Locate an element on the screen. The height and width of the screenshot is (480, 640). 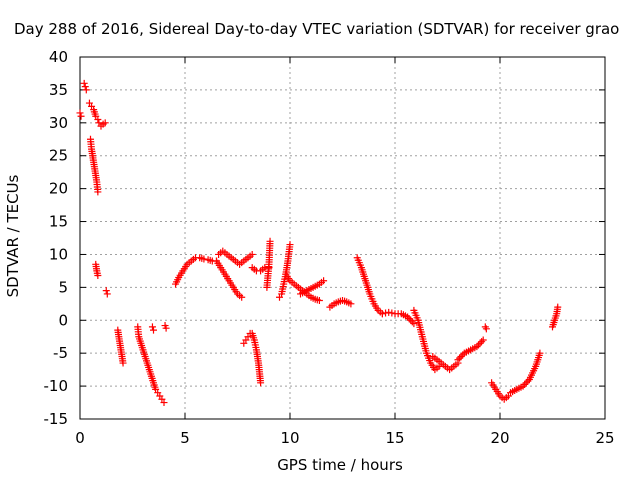
series-seg-aa is located at coordinates (500, 391).